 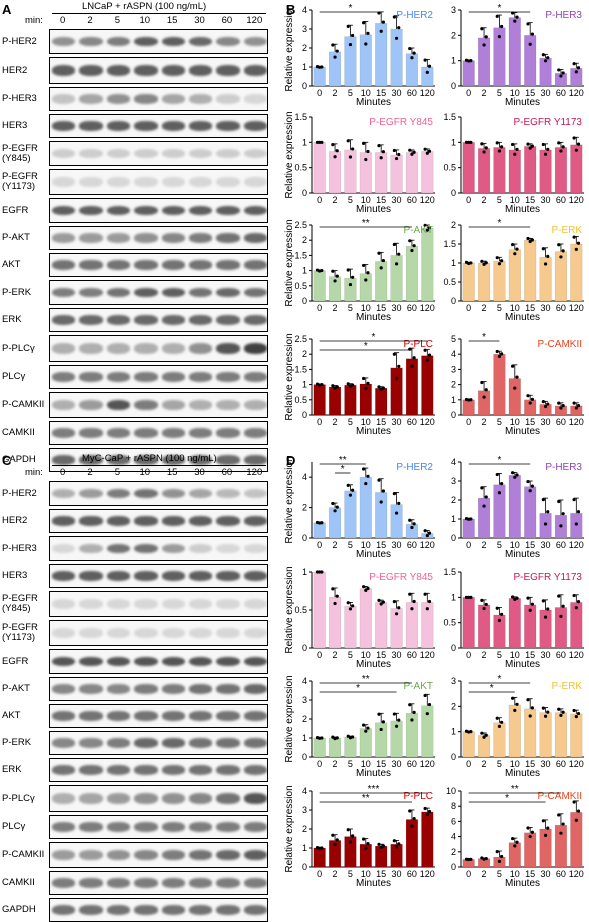 What do you see at coordinates (149, 458) in the screenshot?
I see `blot-title: MyC-CaP + rASPN (100 ng/mL)` at bounding box center [149, 458].